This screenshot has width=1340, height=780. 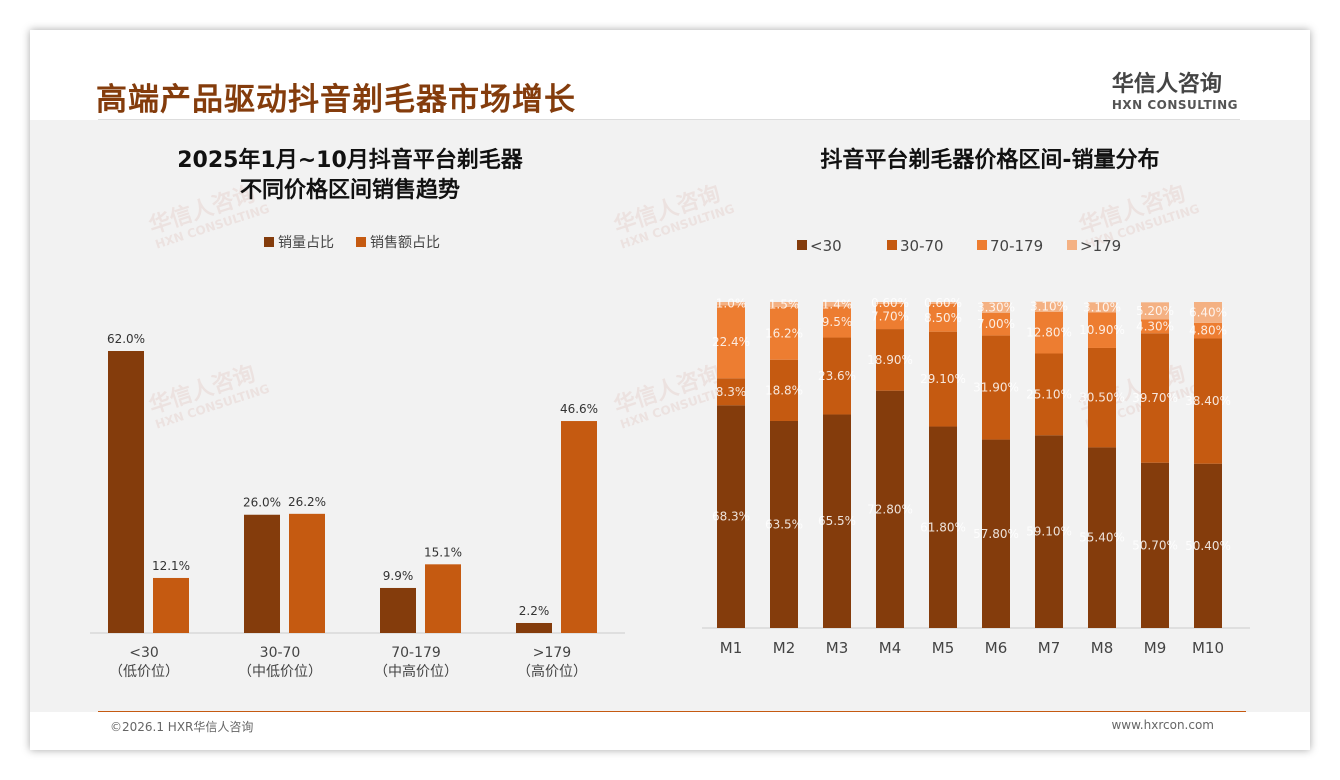 What do you see at coordinates (826, 246) in the screenshot?
I see `legend-label: <30` at bounding box center [826, 246].